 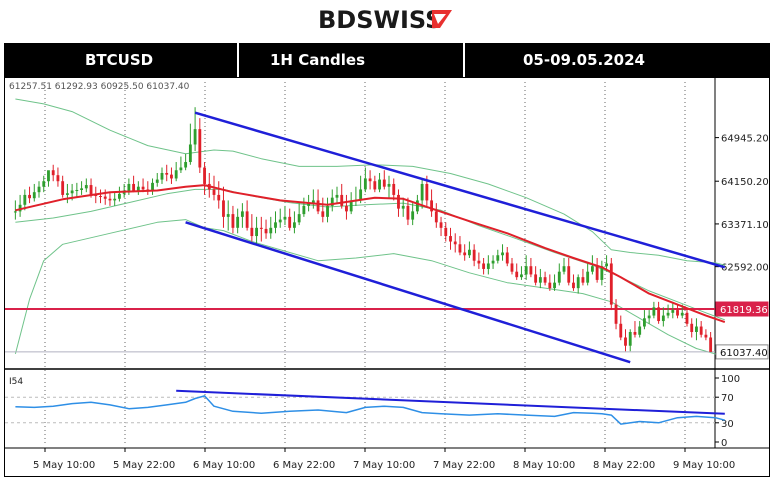 What do you see at coordinates (99, 87) in the screenshot?
I see `legend-values: 61257.51 61292.93 60925.50 61037.40` at bounding box center [99, 87].